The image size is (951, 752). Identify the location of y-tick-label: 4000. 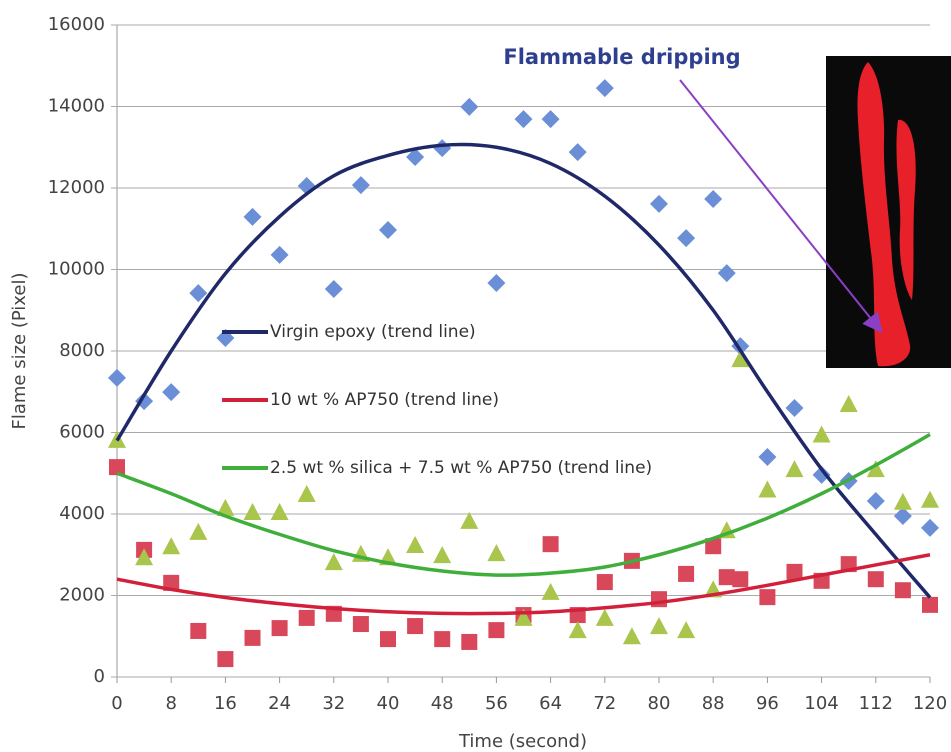
(82, 513).